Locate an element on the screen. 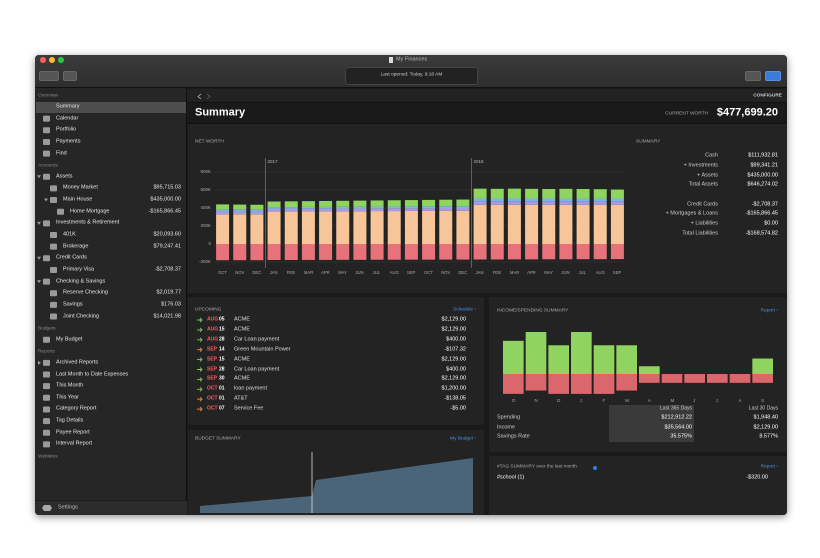 The image size is (820, 558). nav-back is located at coordinates (199, 96).